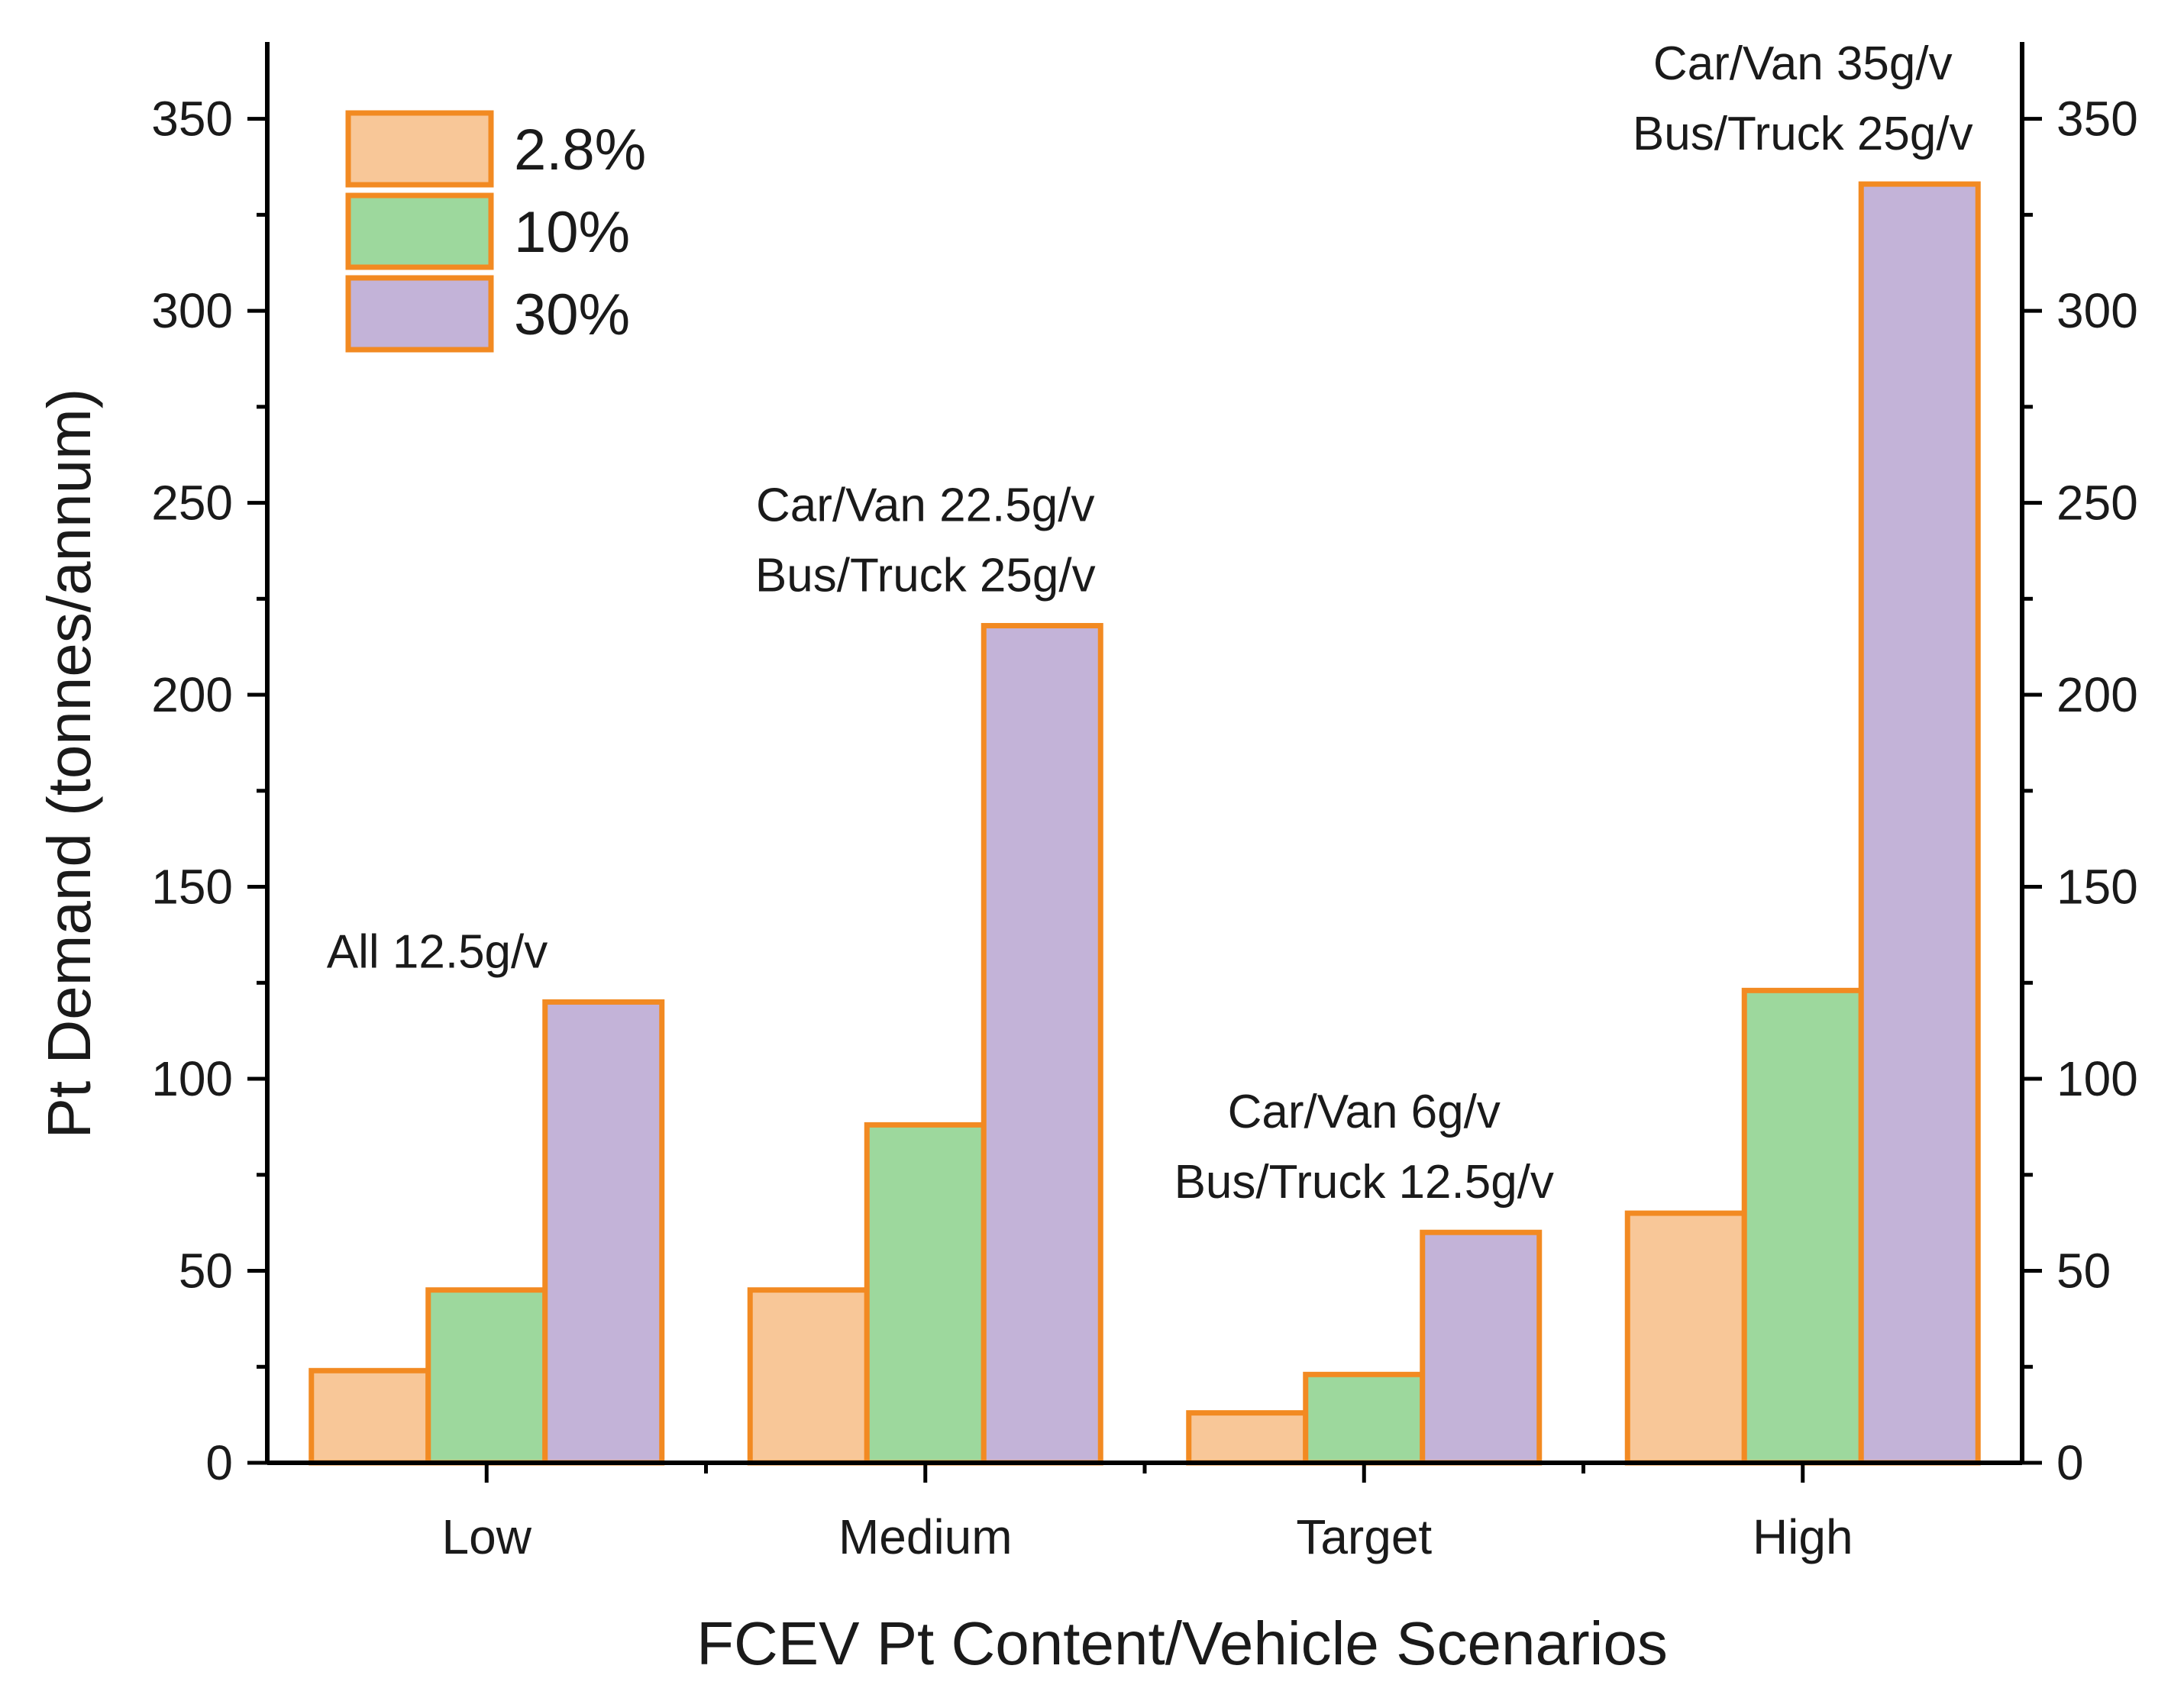  Describe the element at coordinates (926, 1536) in the screenshot. I see `x-tick-label-medium: Medium` at that location.